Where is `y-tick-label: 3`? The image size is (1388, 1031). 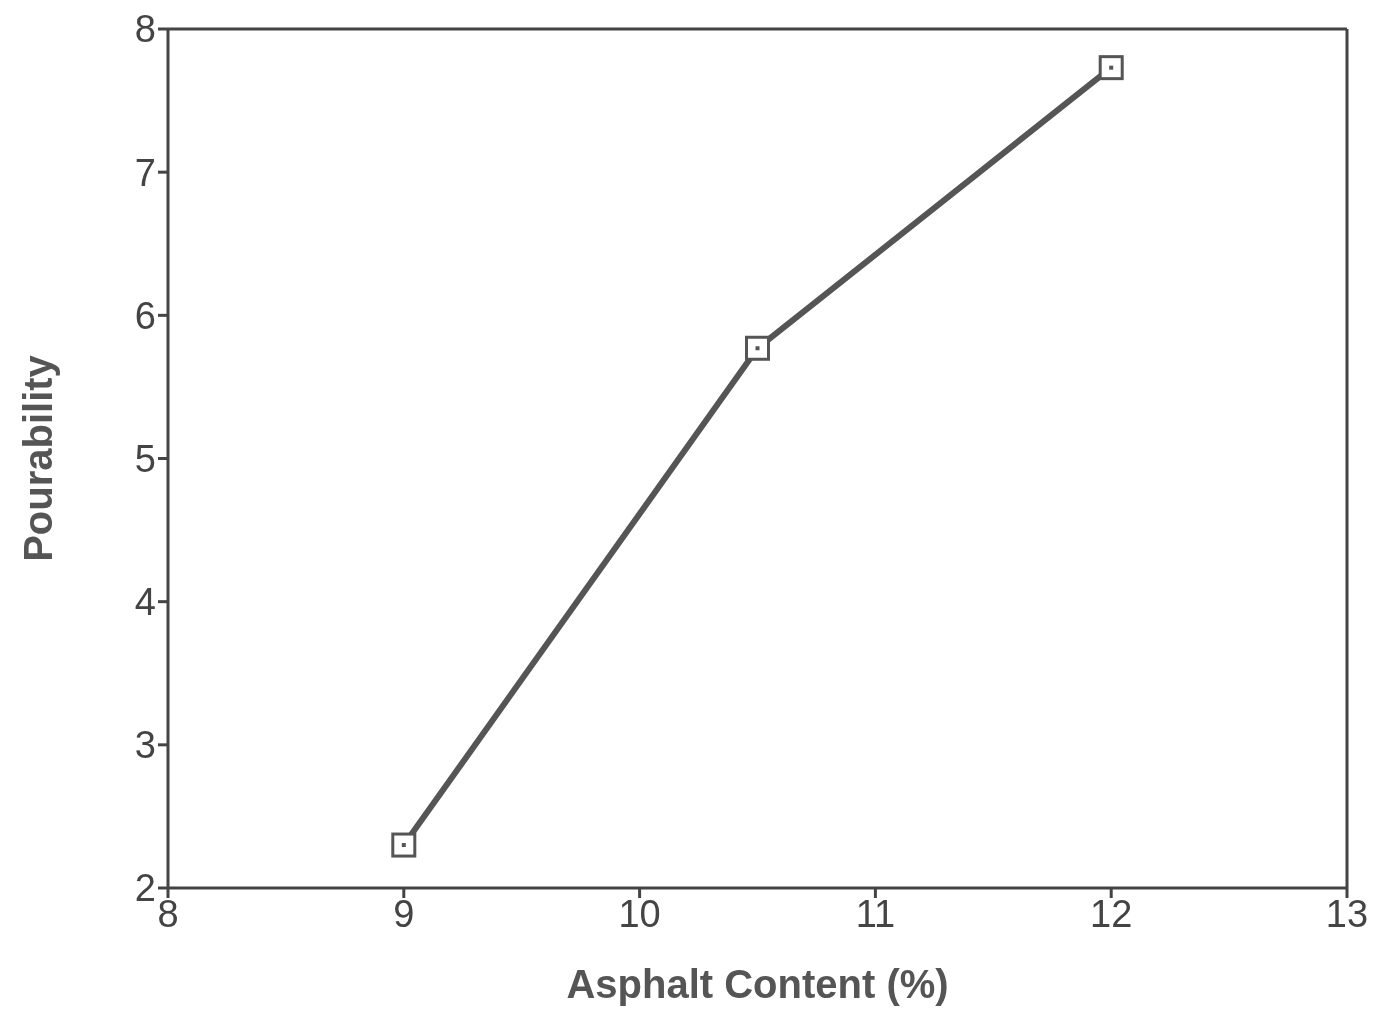 y-tick-label: 3 is located at coordinates (145, 745).